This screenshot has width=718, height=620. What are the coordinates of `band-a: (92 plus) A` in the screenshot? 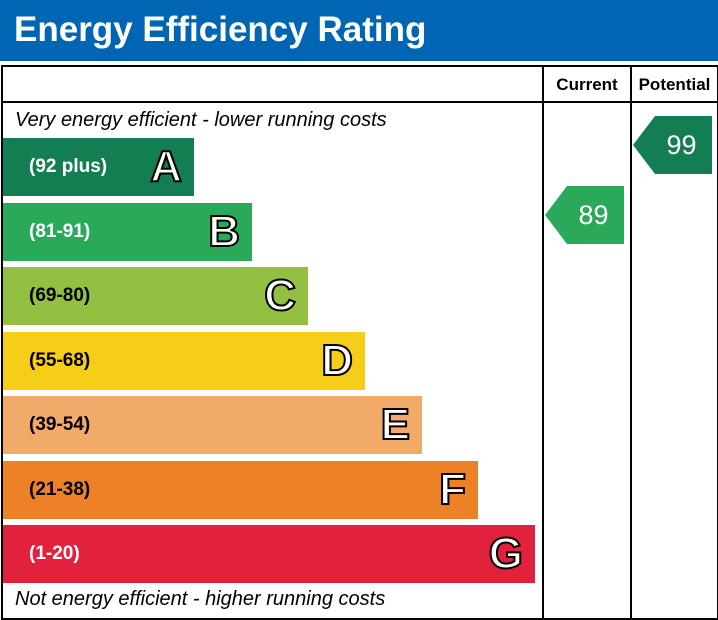 It's located at (98, 167).